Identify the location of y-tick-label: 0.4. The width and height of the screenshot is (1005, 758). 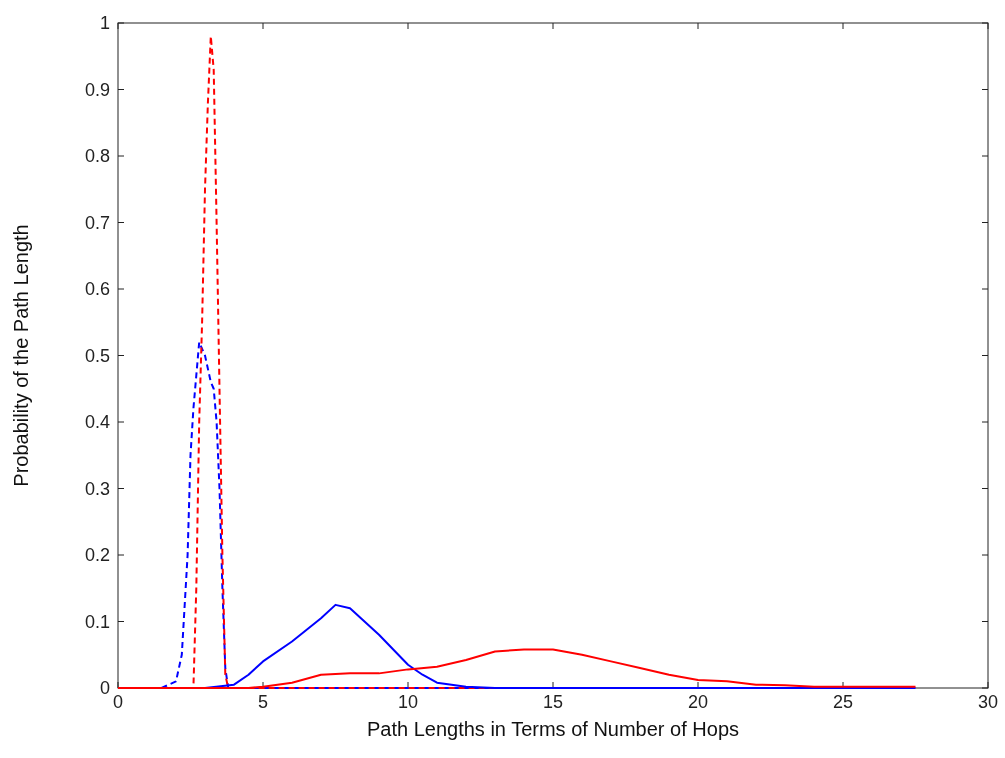
(97, 422).